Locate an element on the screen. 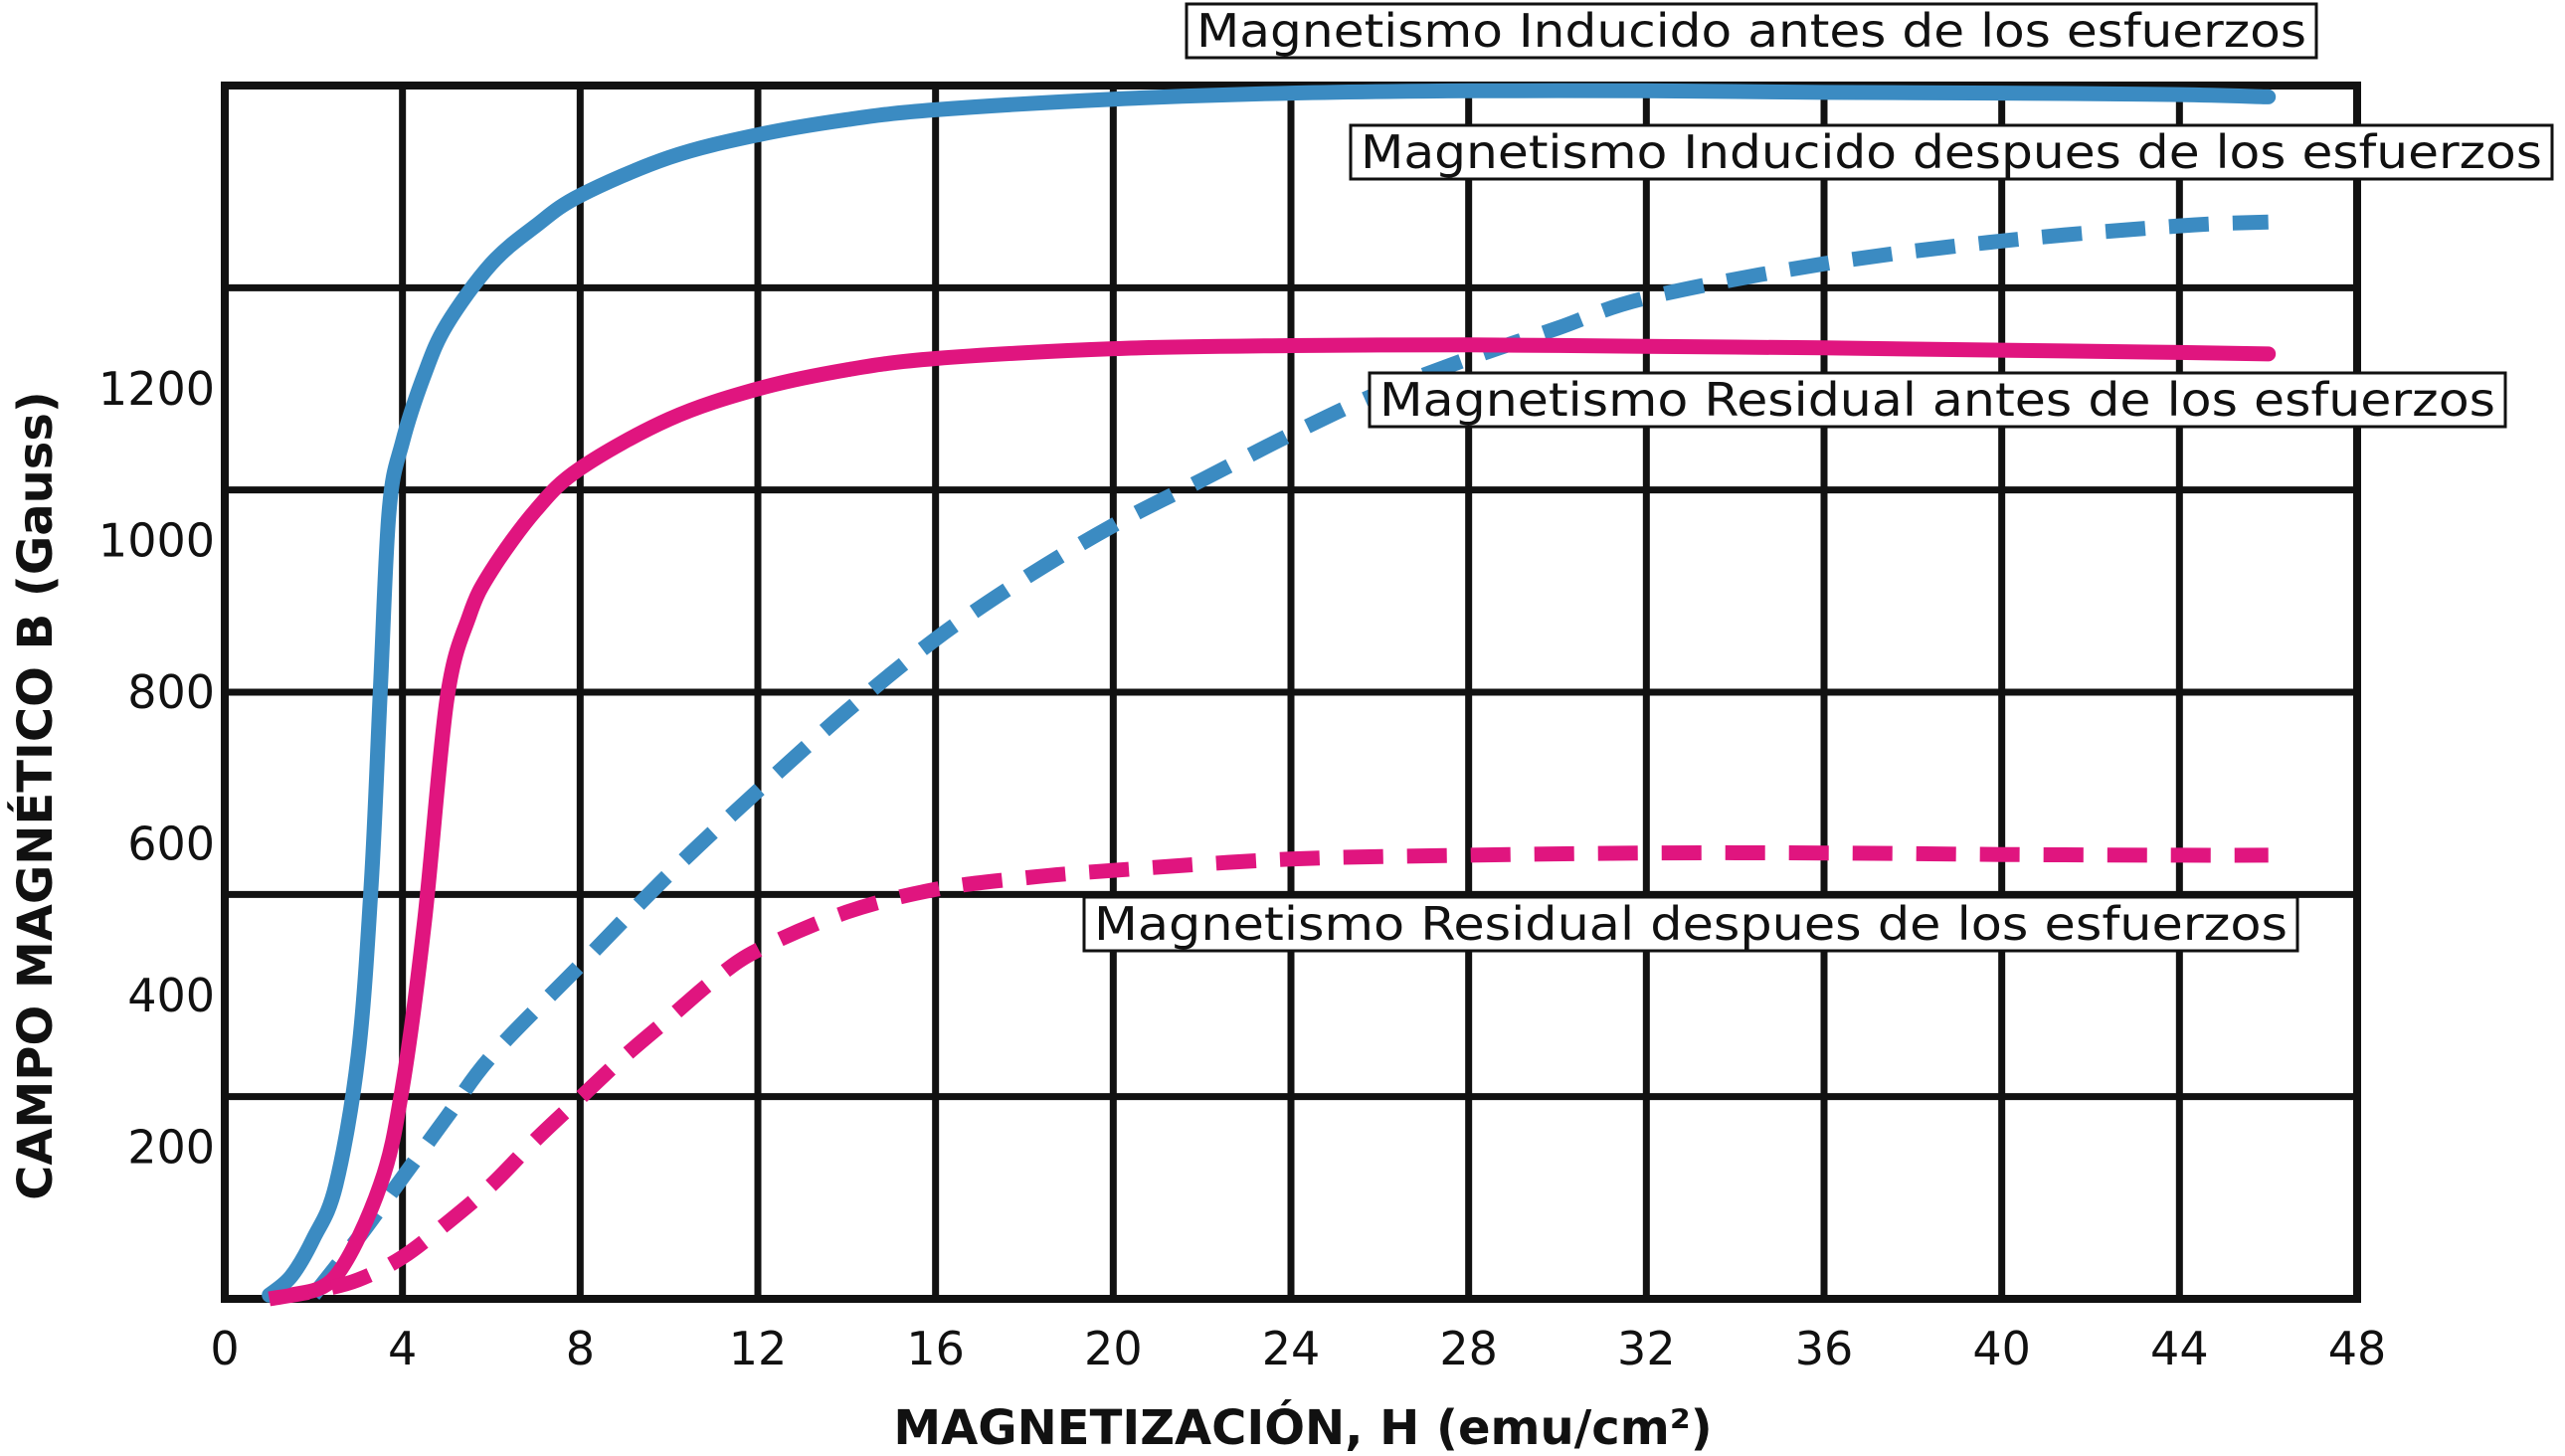 The height and width of the screenshot is (1456, 2565). y-tick-label: 400 is located at coordinates (171, 995).